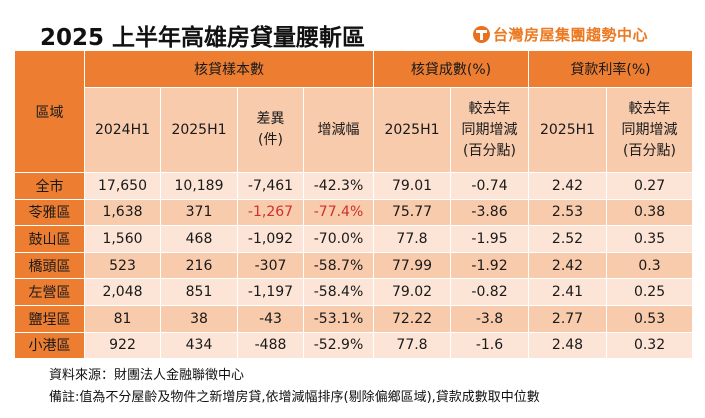  What do you see at coordinates (481, 34) in the screenshot?
I see `logo-icon` at bounding box center [481, 34].